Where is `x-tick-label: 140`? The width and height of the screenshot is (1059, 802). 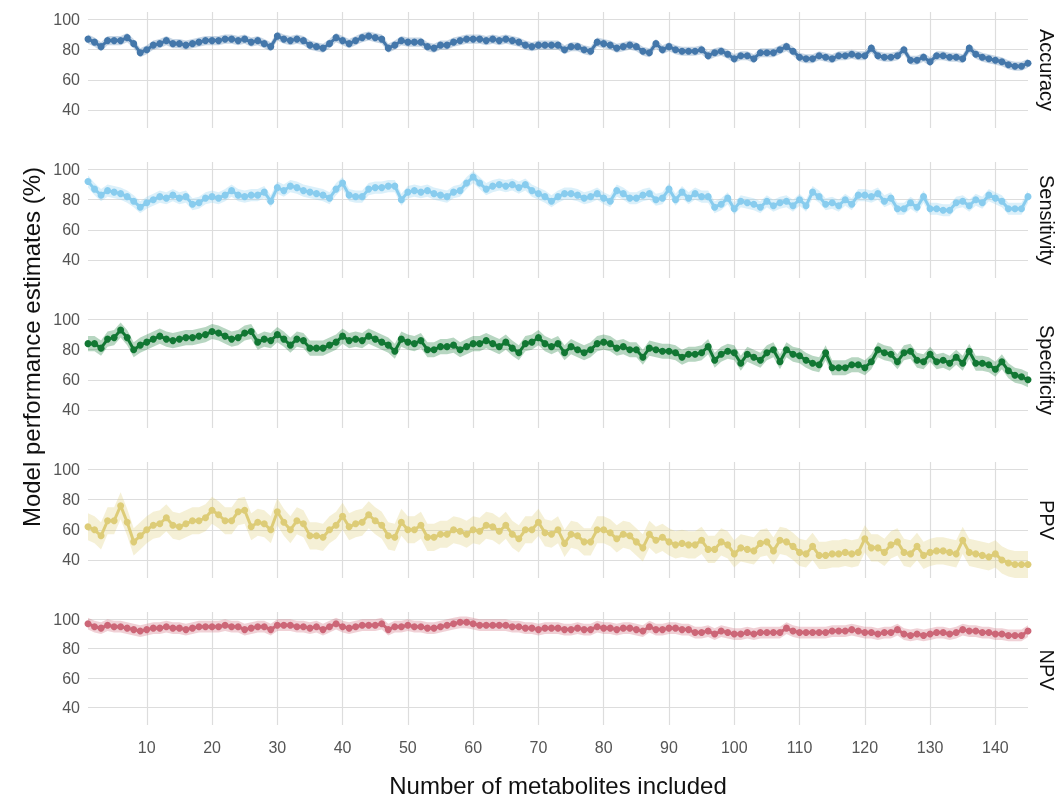 x-tick-label: 140 is located at coordinates (995, 747).